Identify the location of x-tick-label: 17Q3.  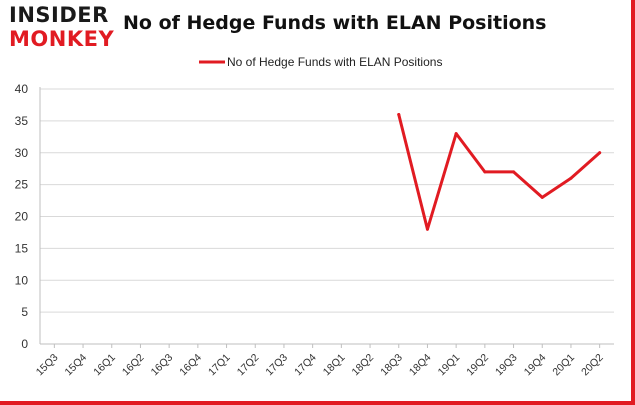
(276, 365).